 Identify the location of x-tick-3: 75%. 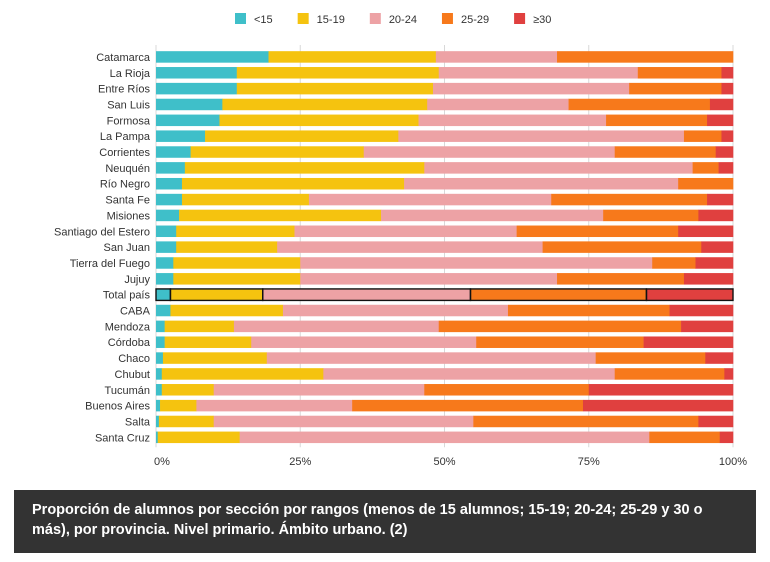
(589, 462).